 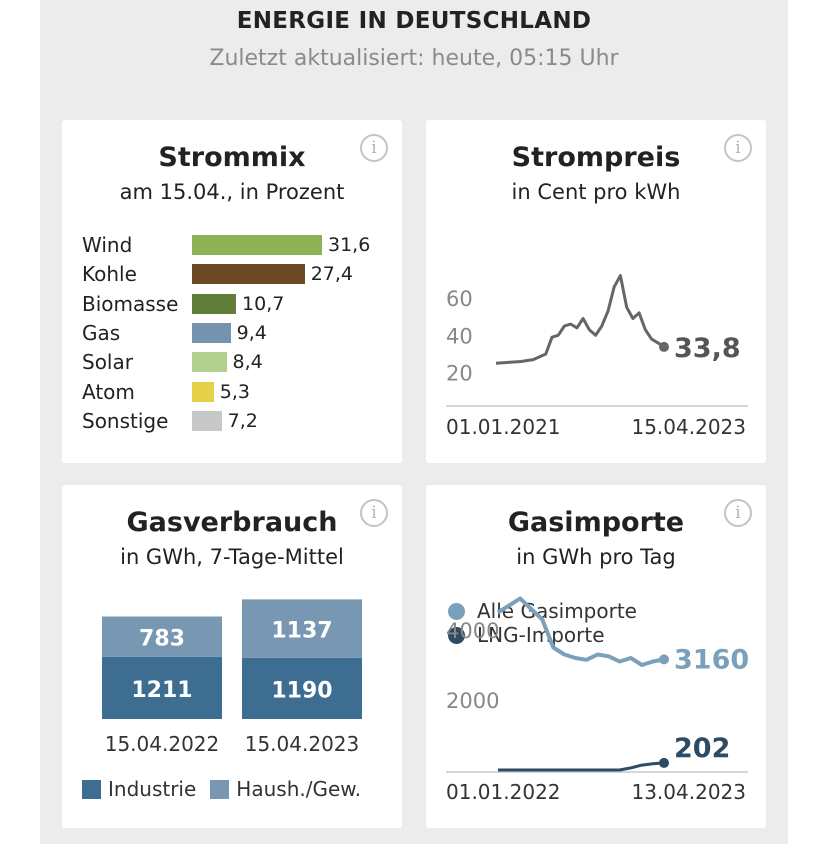 I want to click on strommix-category-label: Sonstige, so click(x=125, y=420).